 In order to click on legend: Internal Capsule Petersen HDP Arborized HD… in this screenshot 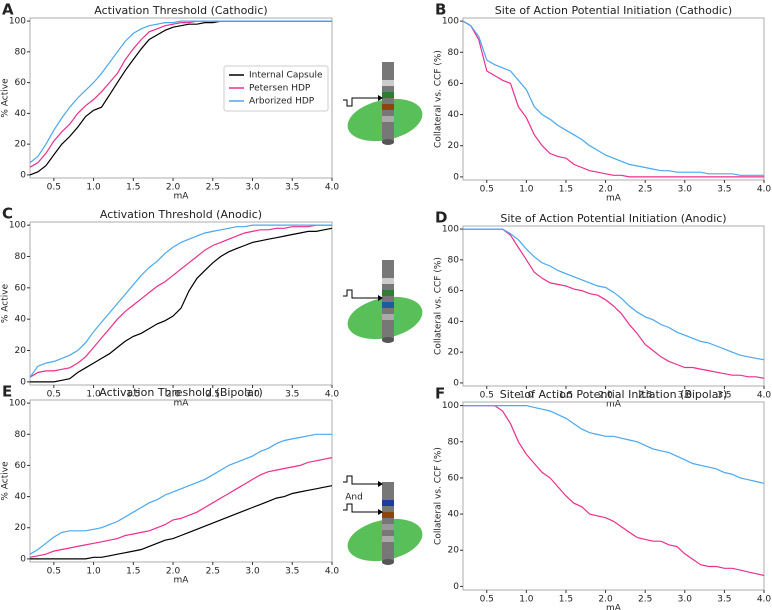, I will do `click(276, 88)`.